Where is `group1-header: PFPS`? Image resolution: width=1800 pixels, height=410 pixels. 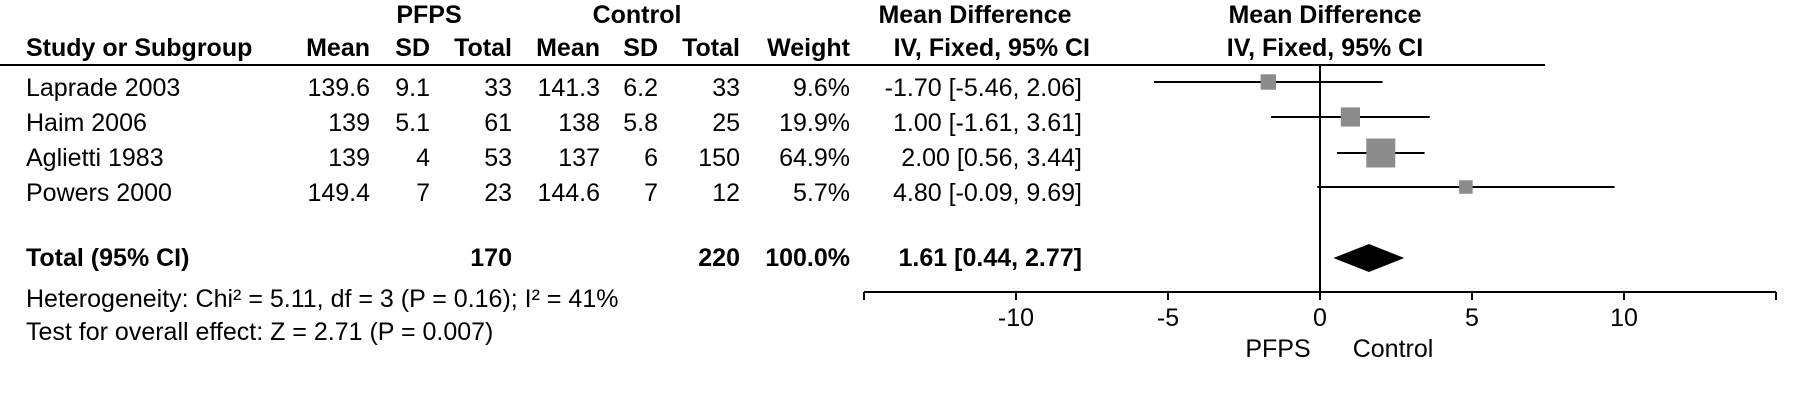
group1-header: PFPS is located at coordinates (429, 15).